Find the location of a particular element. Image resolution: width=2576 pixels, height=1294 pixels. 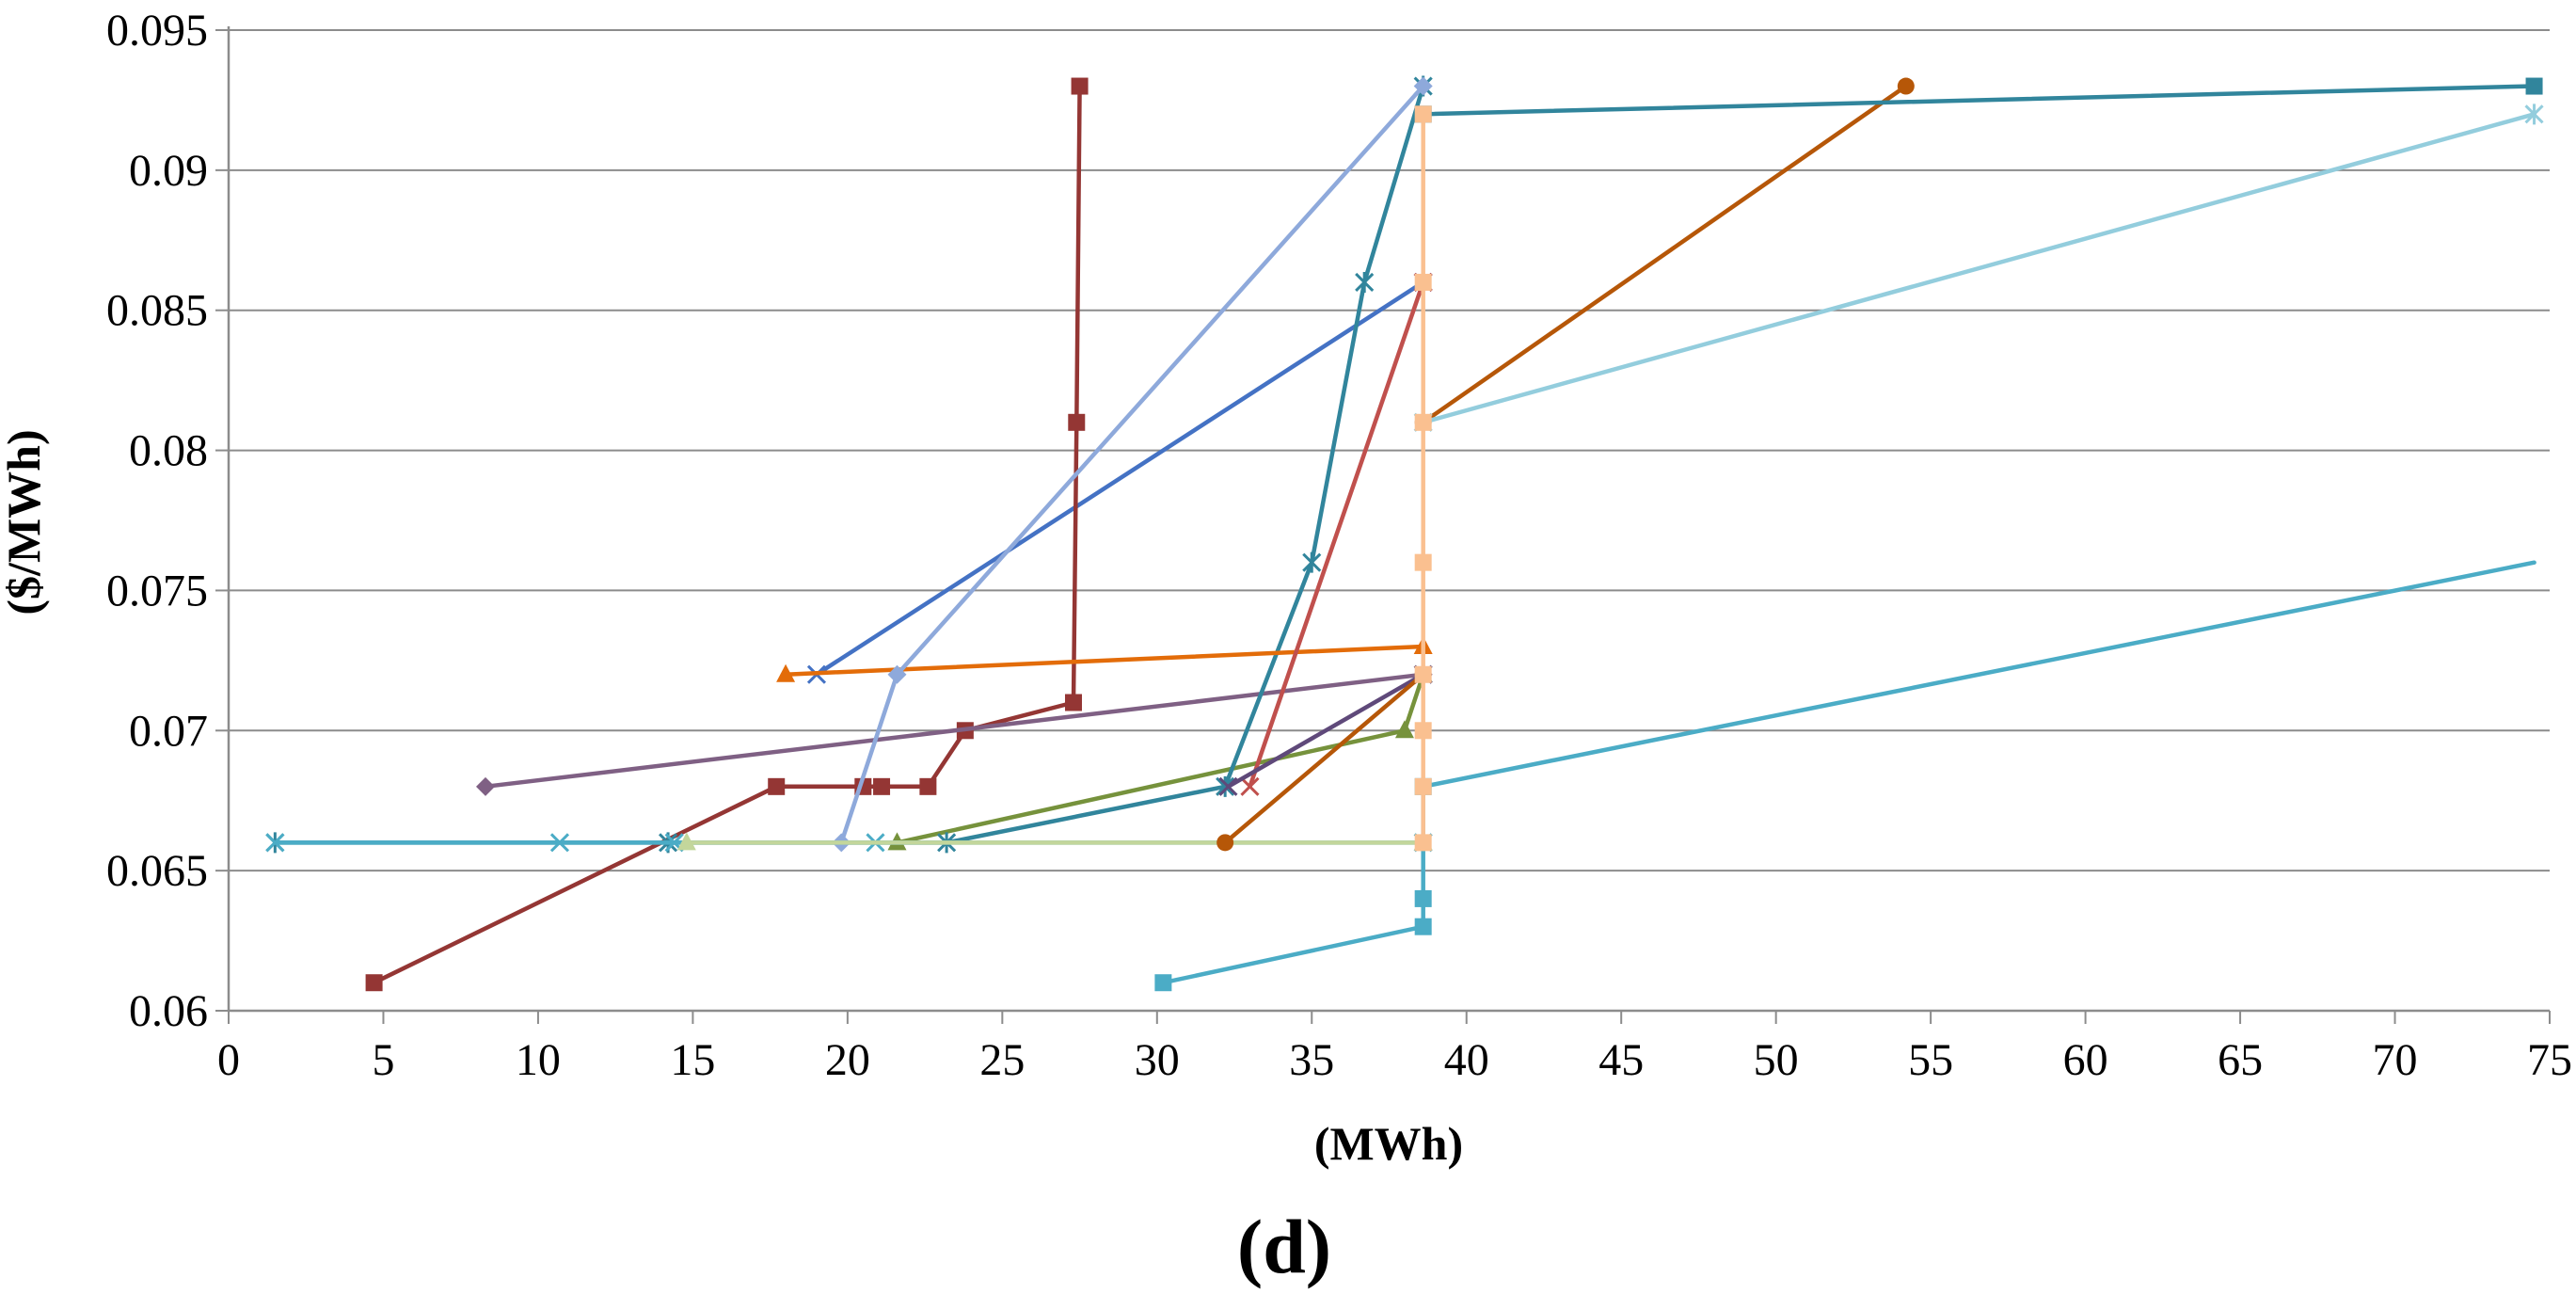

x-tick-label: 20 is located at coordinates (848, 1060).